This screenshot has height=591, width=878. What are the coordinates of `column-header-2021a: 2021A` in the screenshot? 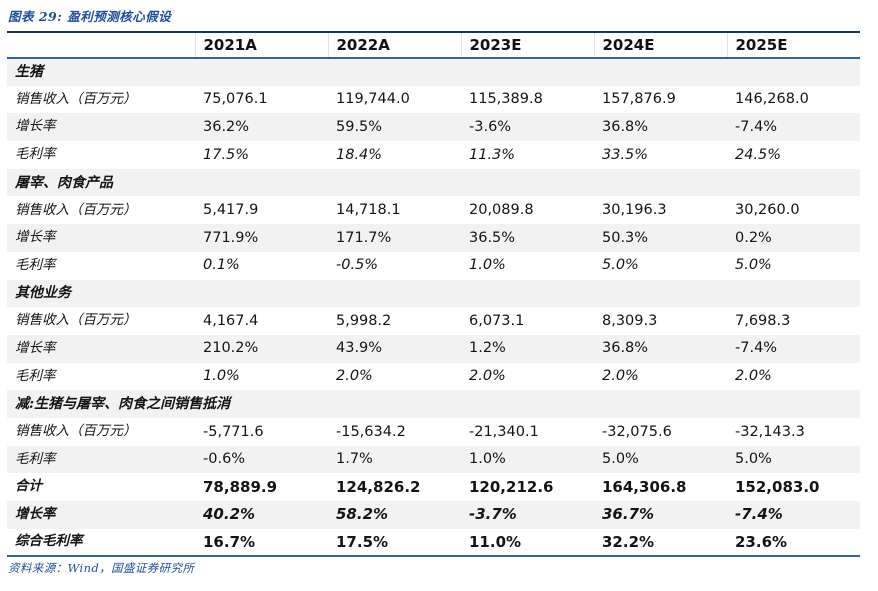 It's located at (261, 45).